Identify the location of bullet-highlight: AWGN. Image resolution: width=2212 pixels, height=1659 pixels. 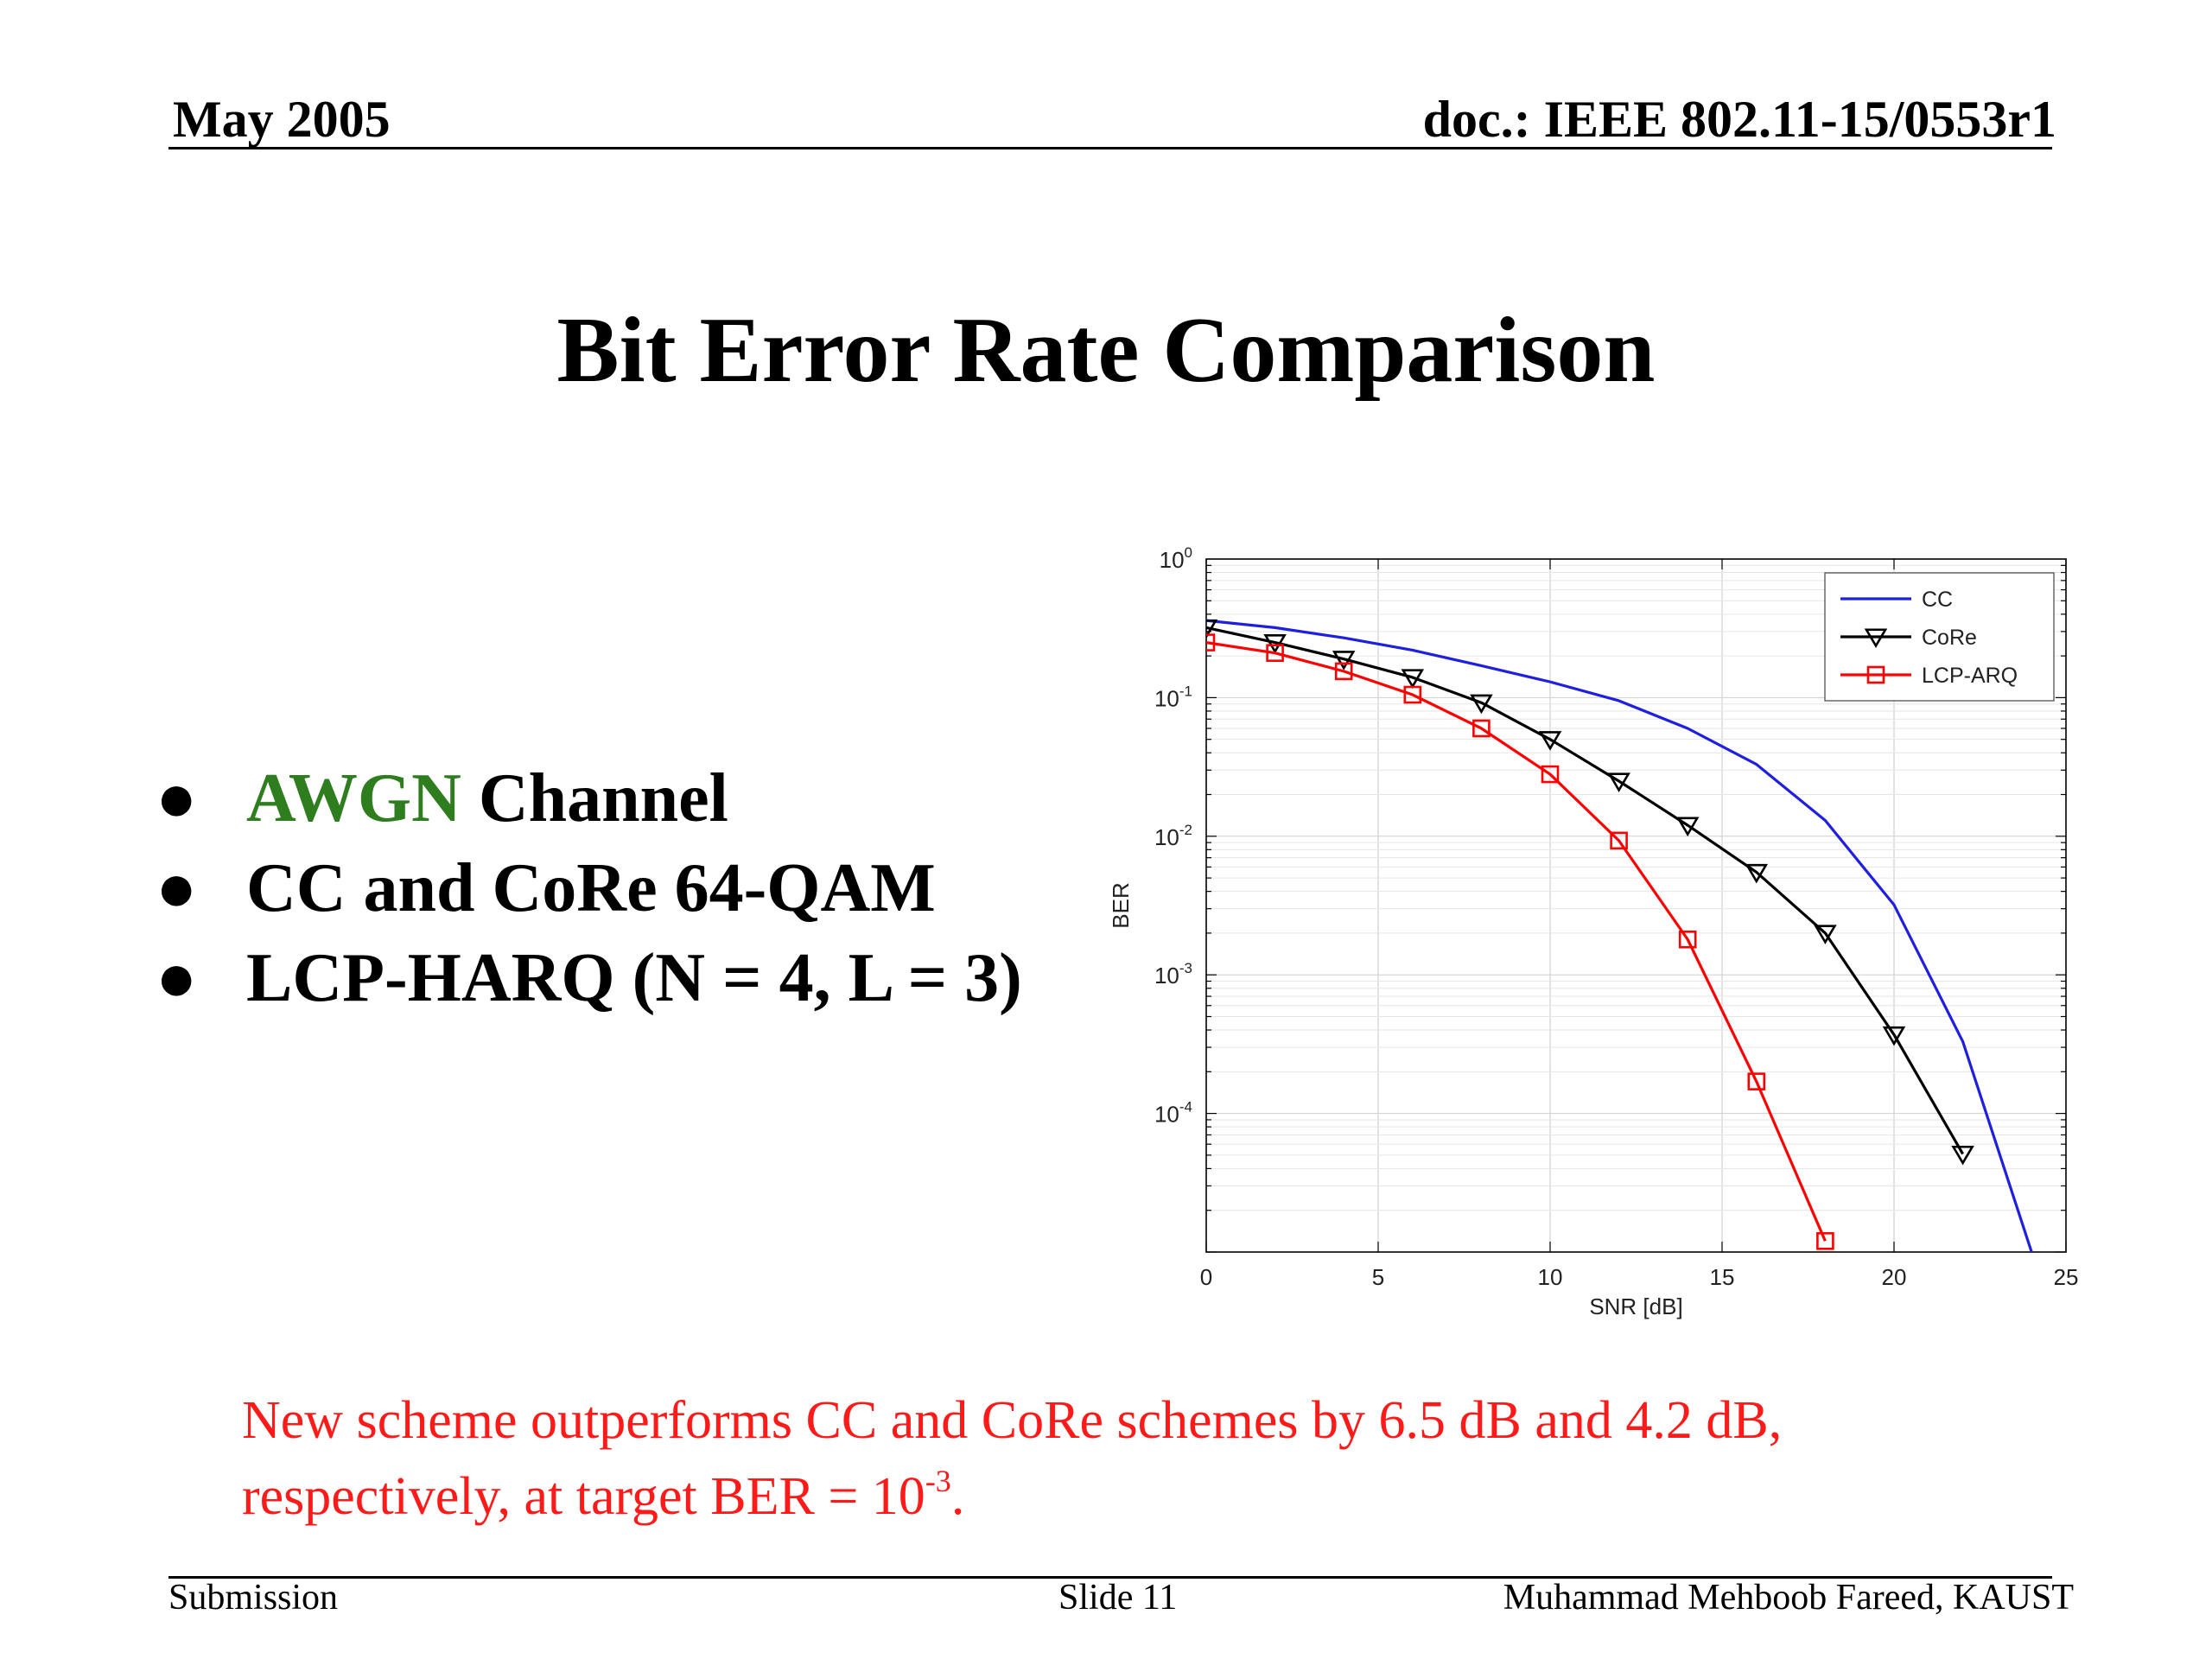
(353, 798).